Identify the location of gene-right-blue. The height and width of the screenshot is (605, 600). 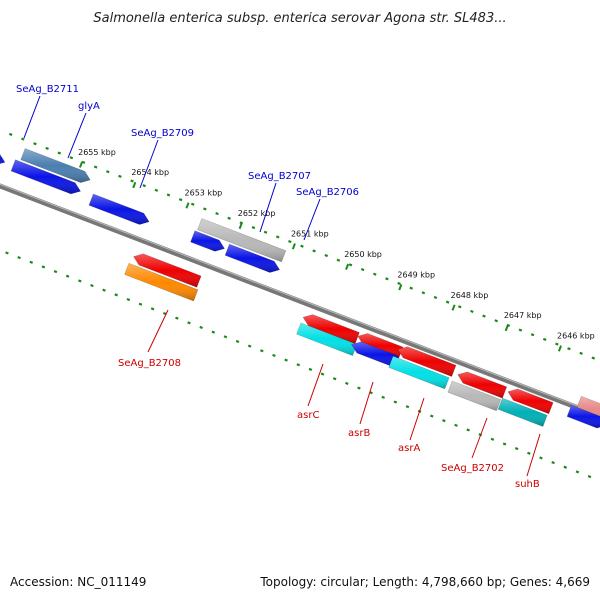
(583, 416).